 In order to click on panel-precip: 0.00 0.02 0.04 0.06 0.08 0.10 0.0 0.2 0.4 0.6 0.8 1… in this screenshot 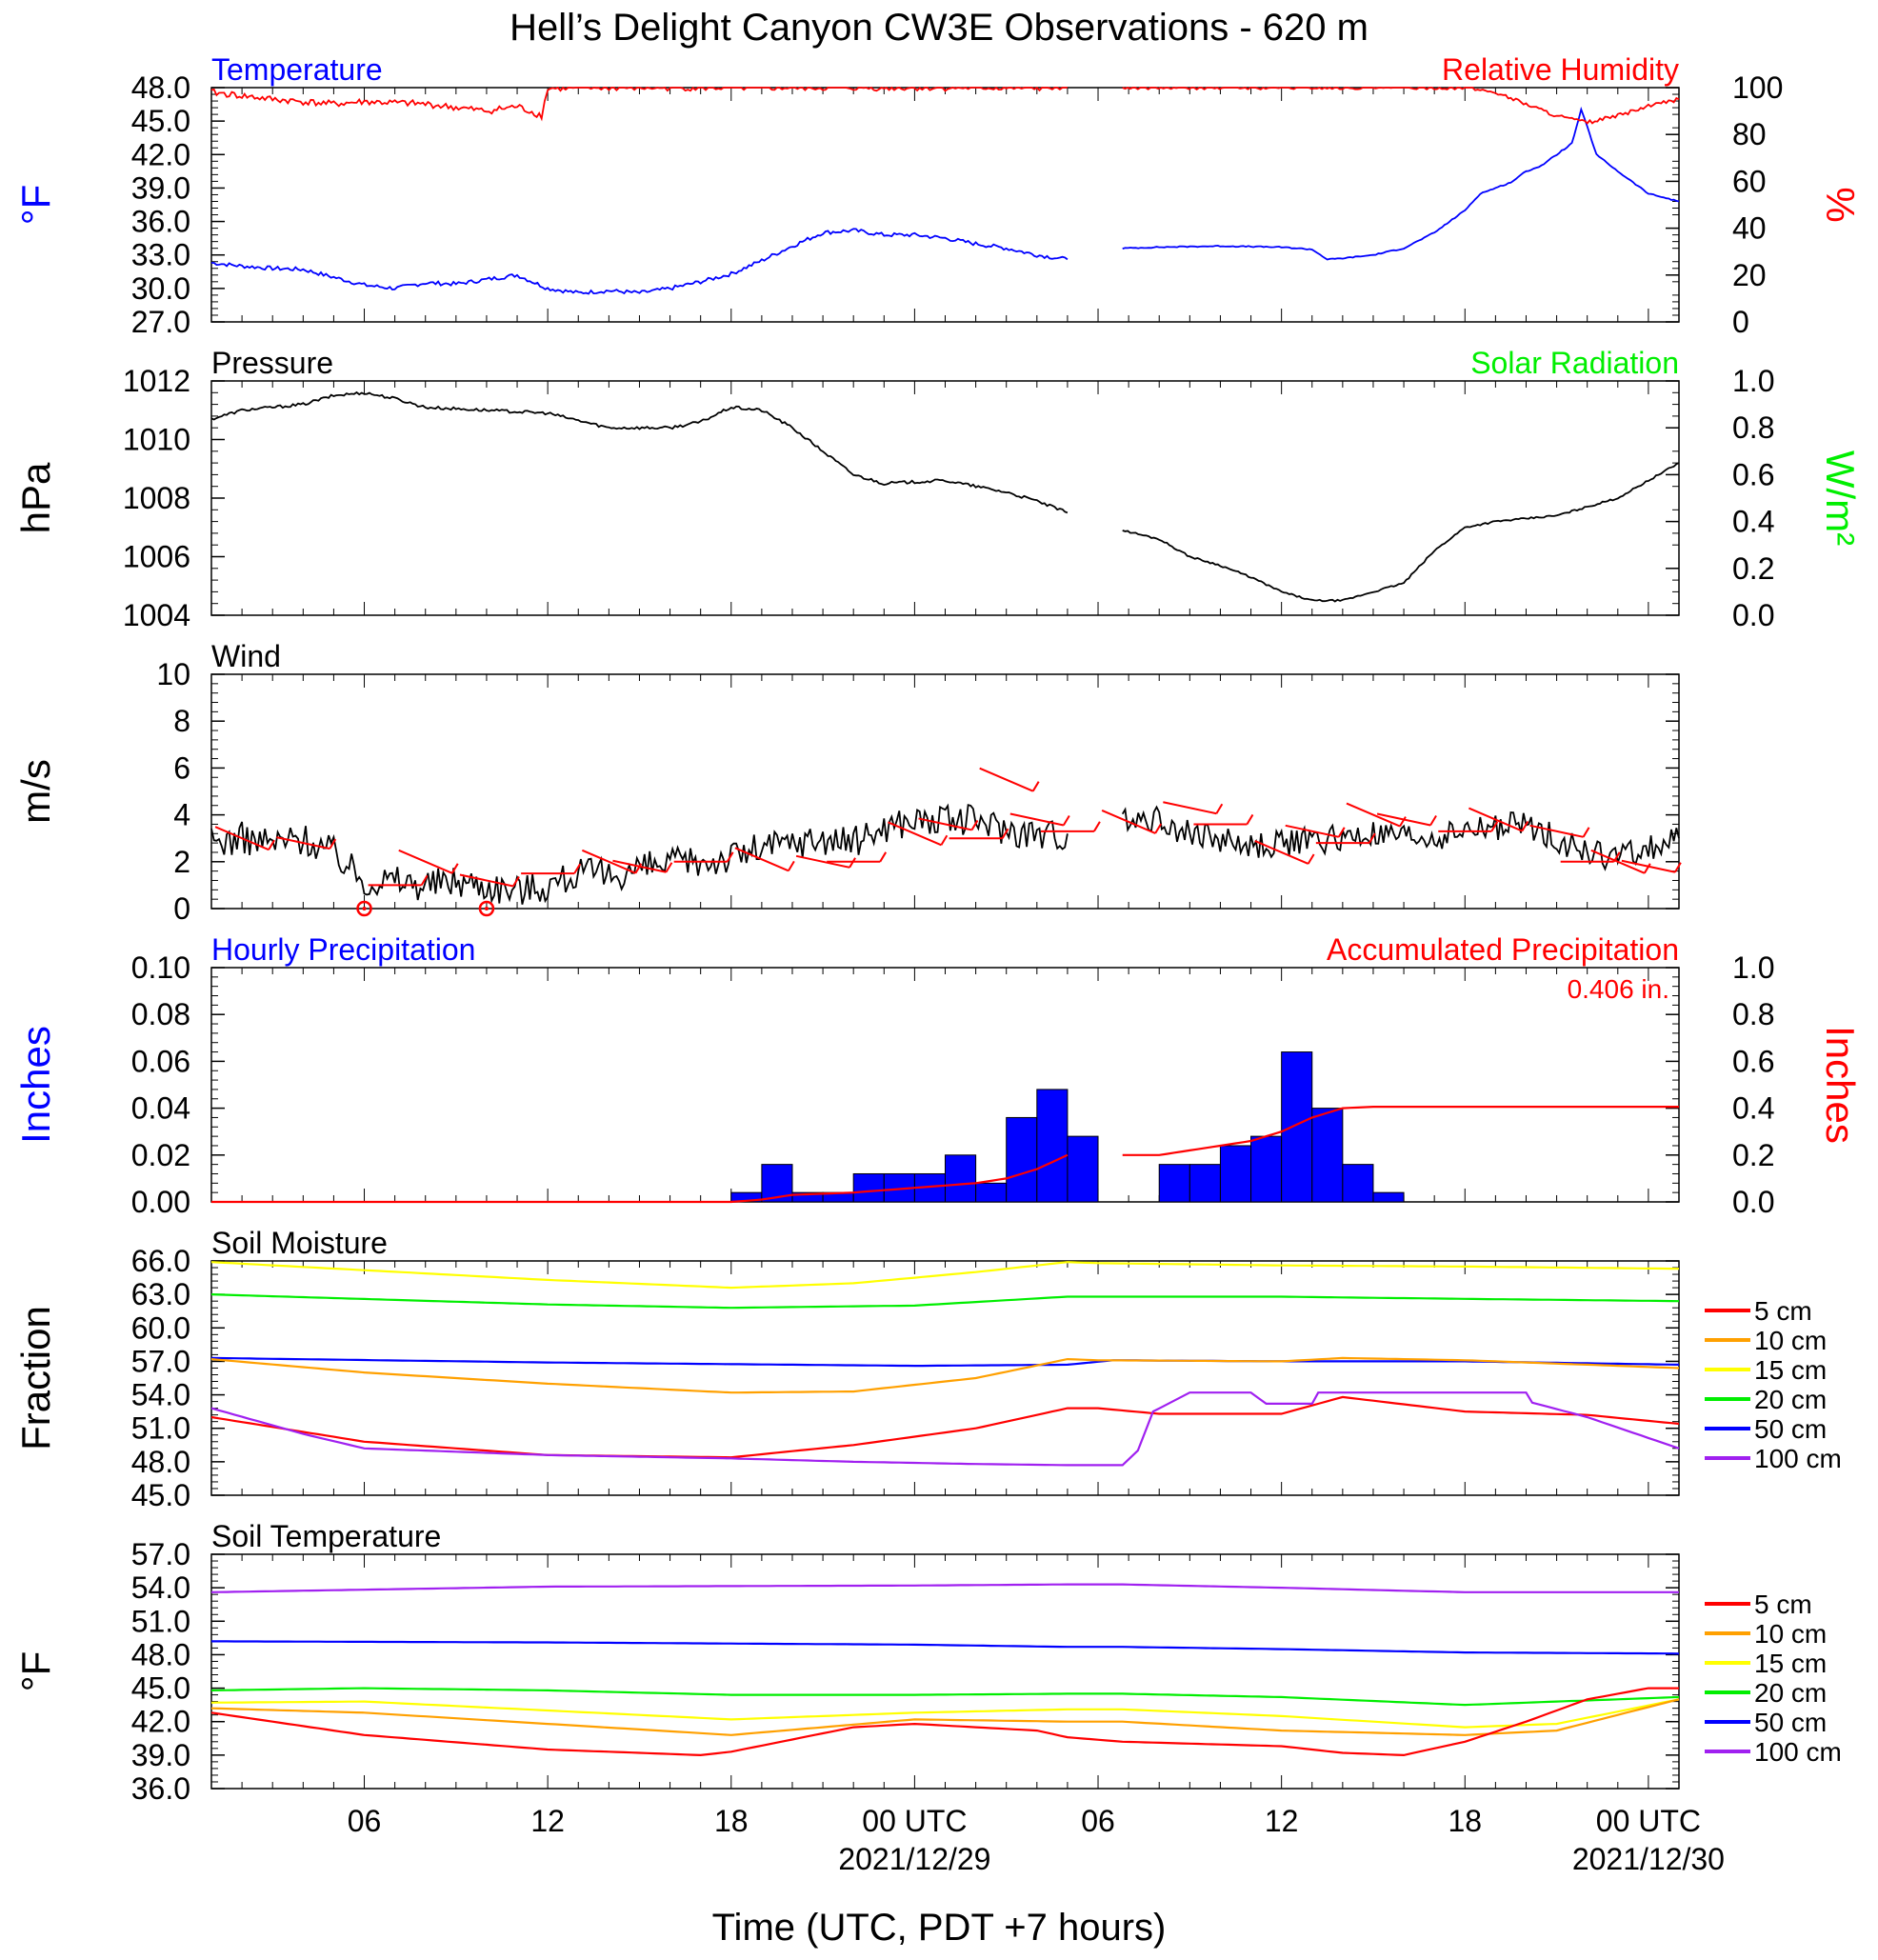, I will do `click(938, 1075)`.